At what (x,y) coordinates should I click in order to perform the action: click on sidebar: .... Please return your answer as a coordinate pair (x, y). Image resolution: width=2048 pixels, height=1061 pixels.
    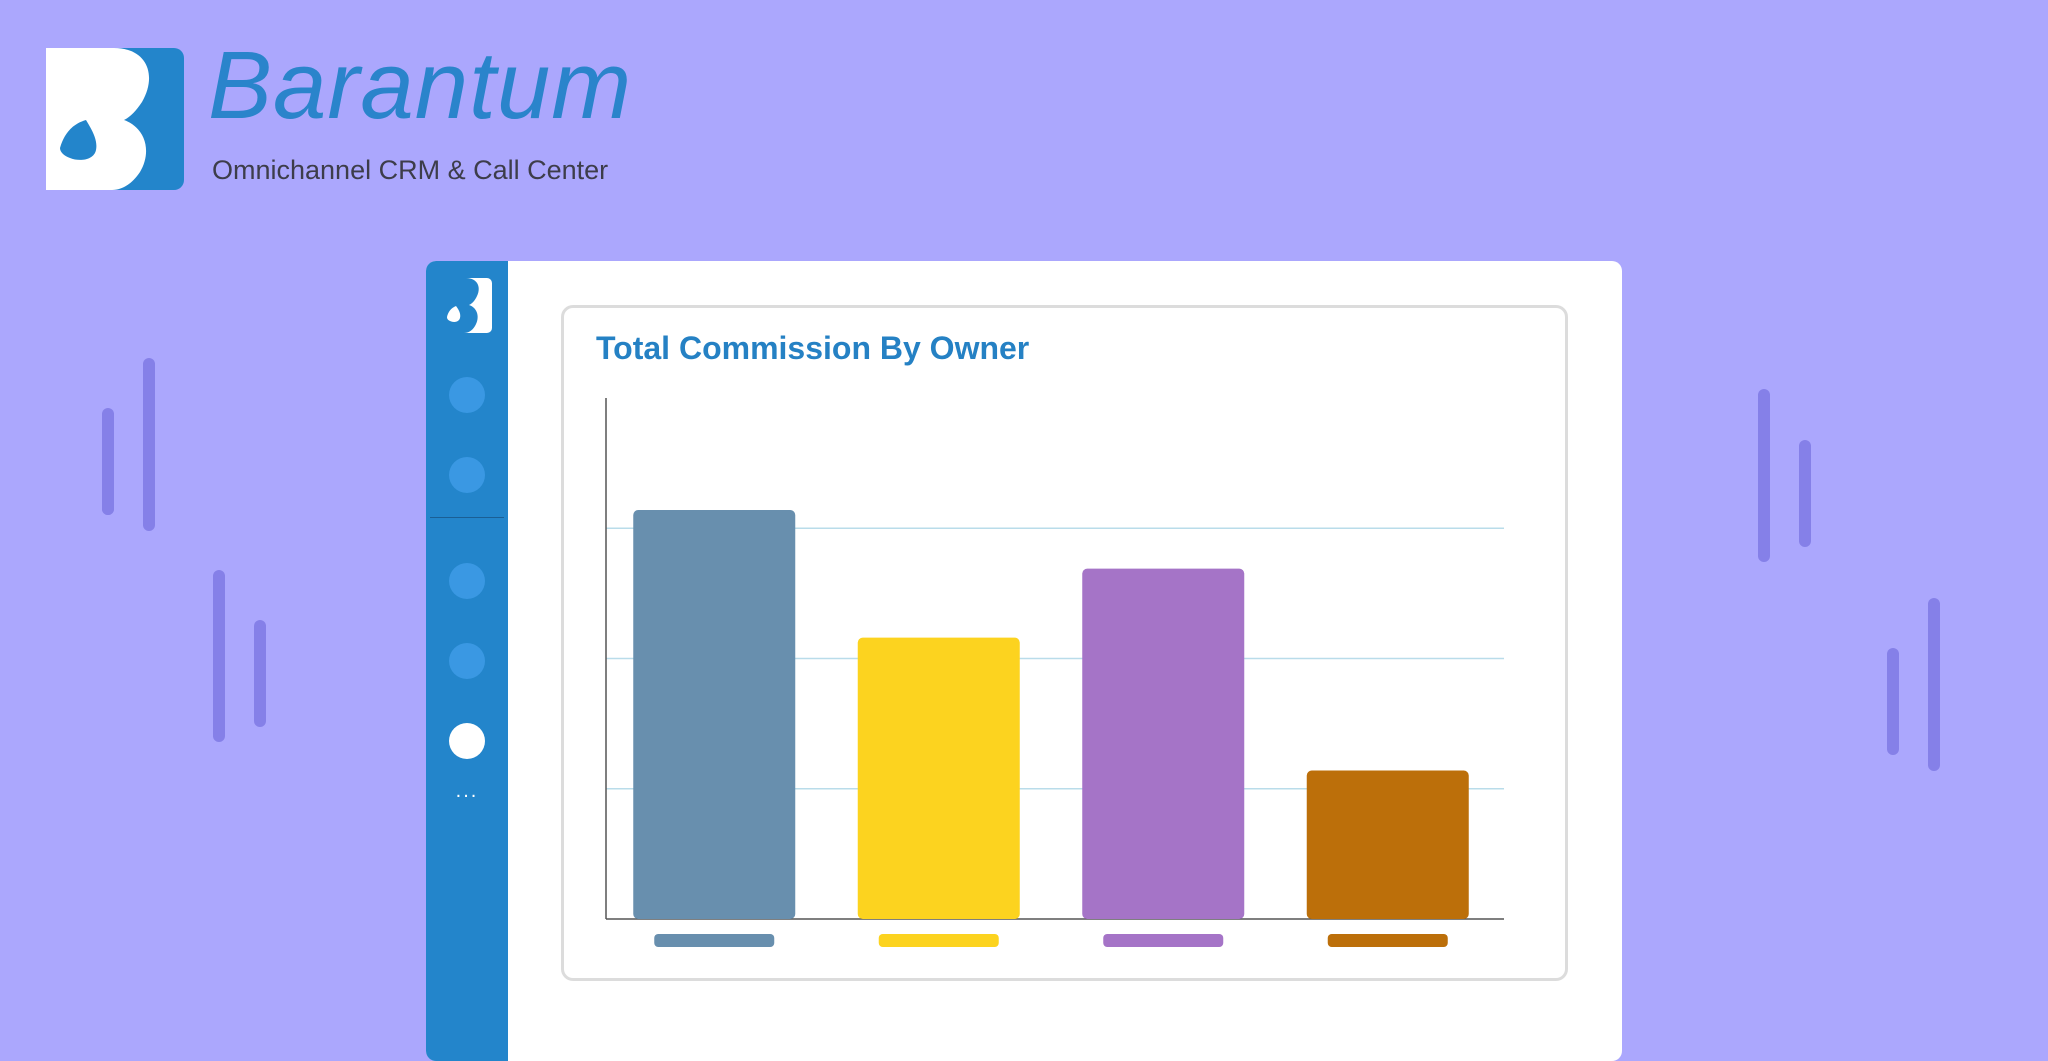
    Looking at the image, I should click on (467, 661).